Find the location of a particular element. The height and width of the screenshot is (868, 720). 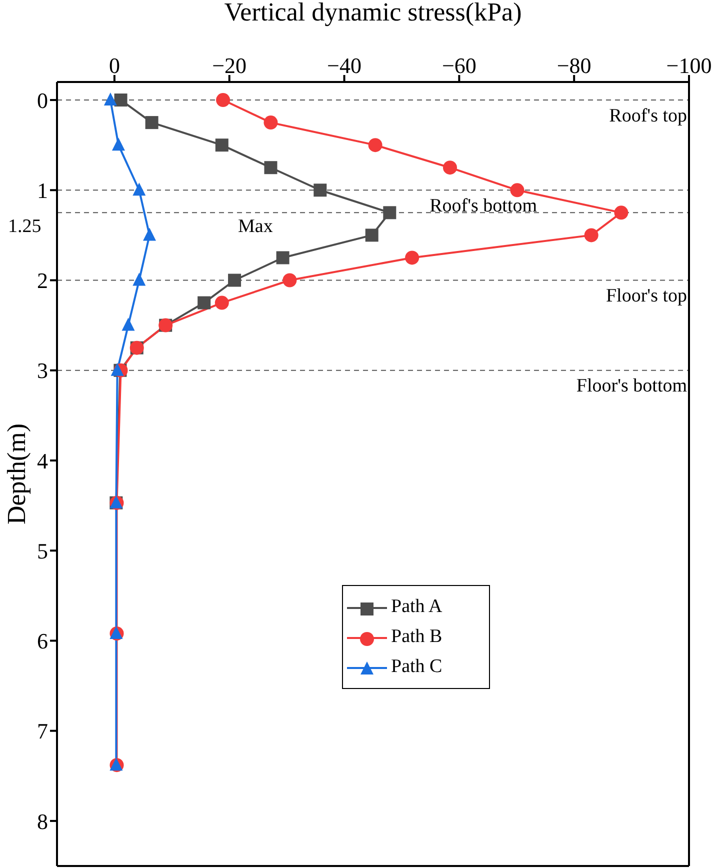

ref-line-label: Roof's bottom is located at coordinates (484, 205).